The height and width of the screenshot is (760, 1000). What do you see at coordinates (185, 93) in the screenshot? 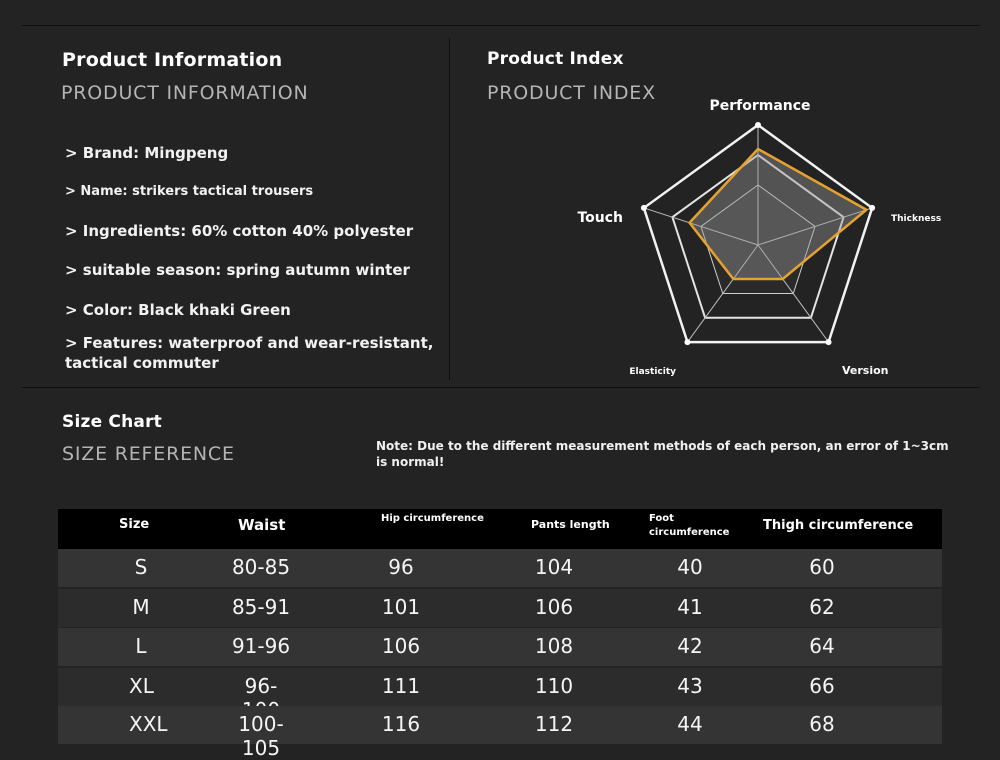
I see `product-info-subtitle: PRODUCT INFORMATION` at bounding box center [185, 93].